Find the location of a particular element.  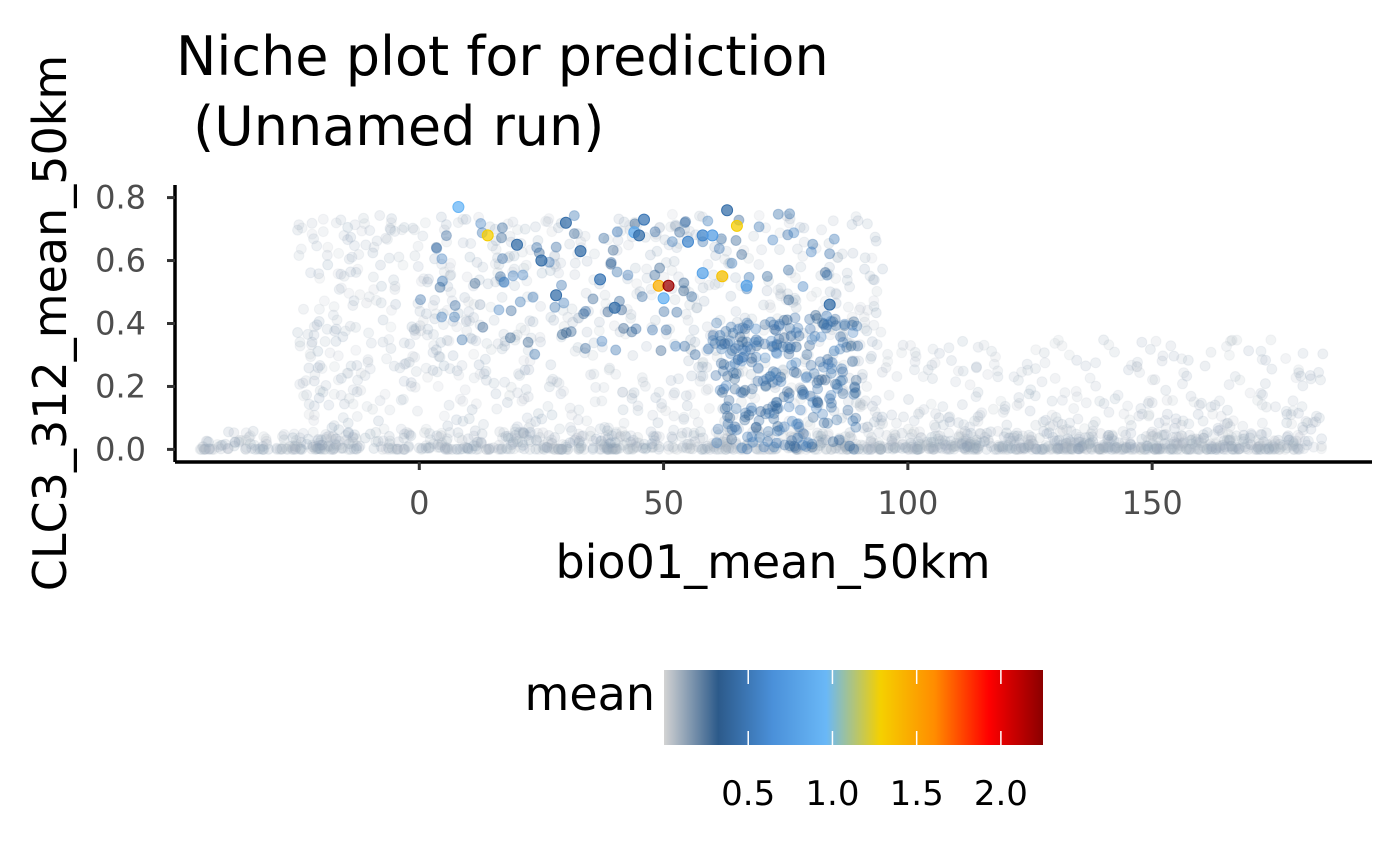

x-axis-ticks: 0 50 100 150 is located at coordinates (796, 492).